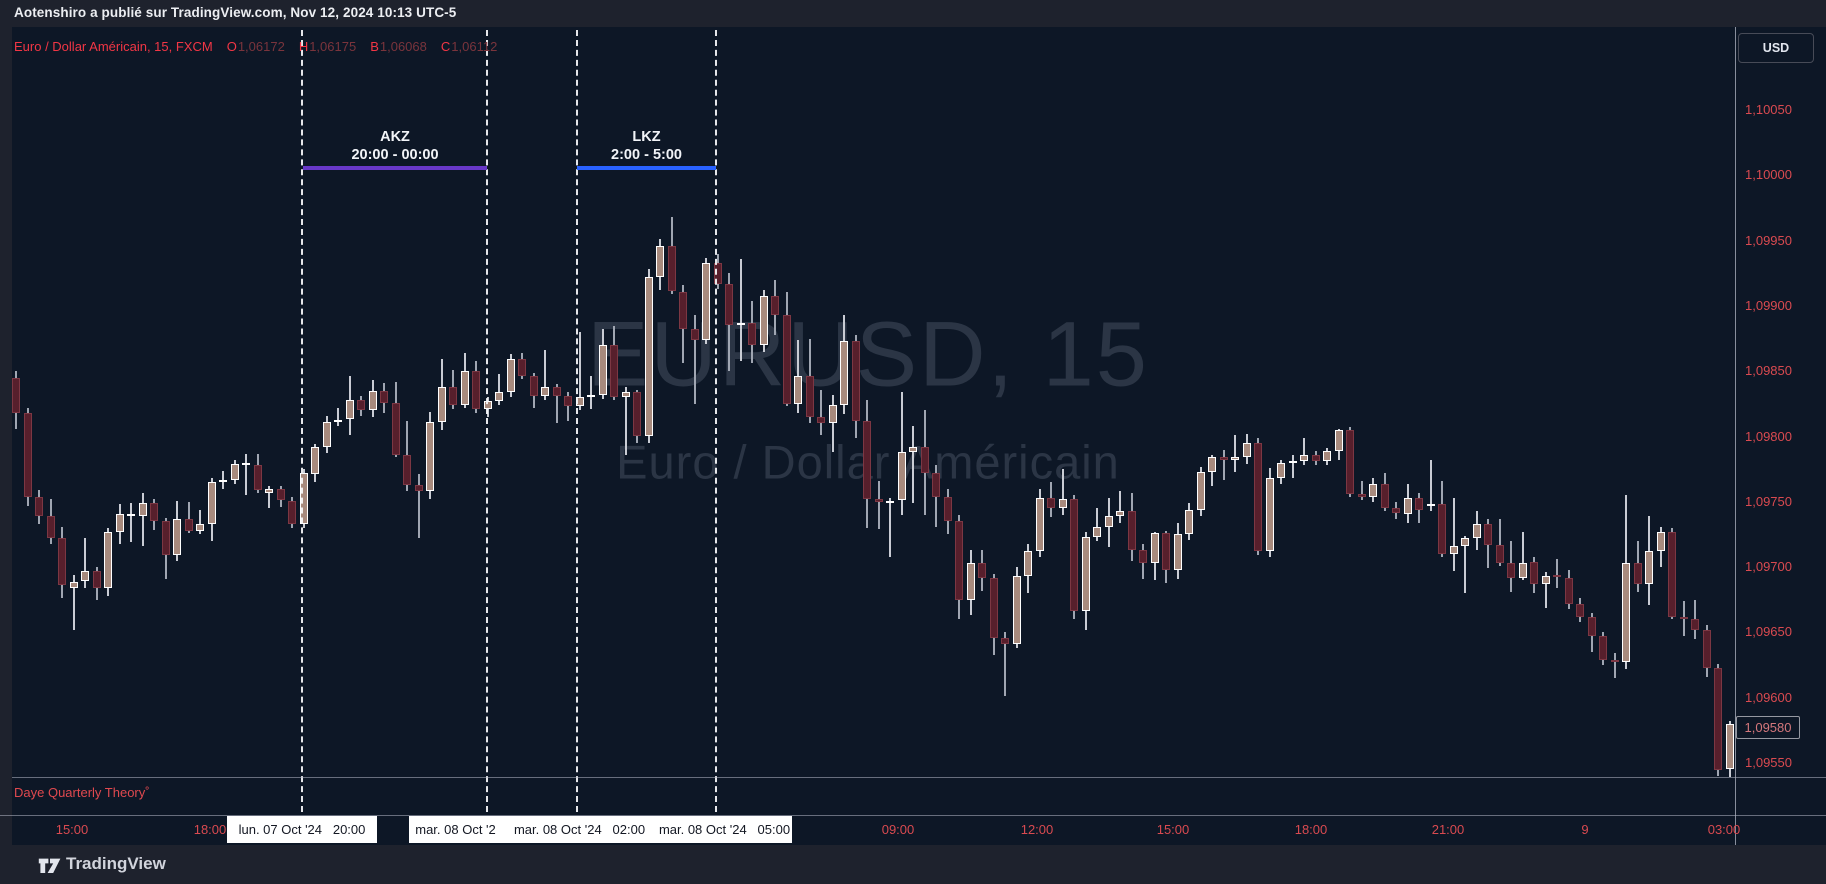  I want to click on pane-separator, so click(919, 777).